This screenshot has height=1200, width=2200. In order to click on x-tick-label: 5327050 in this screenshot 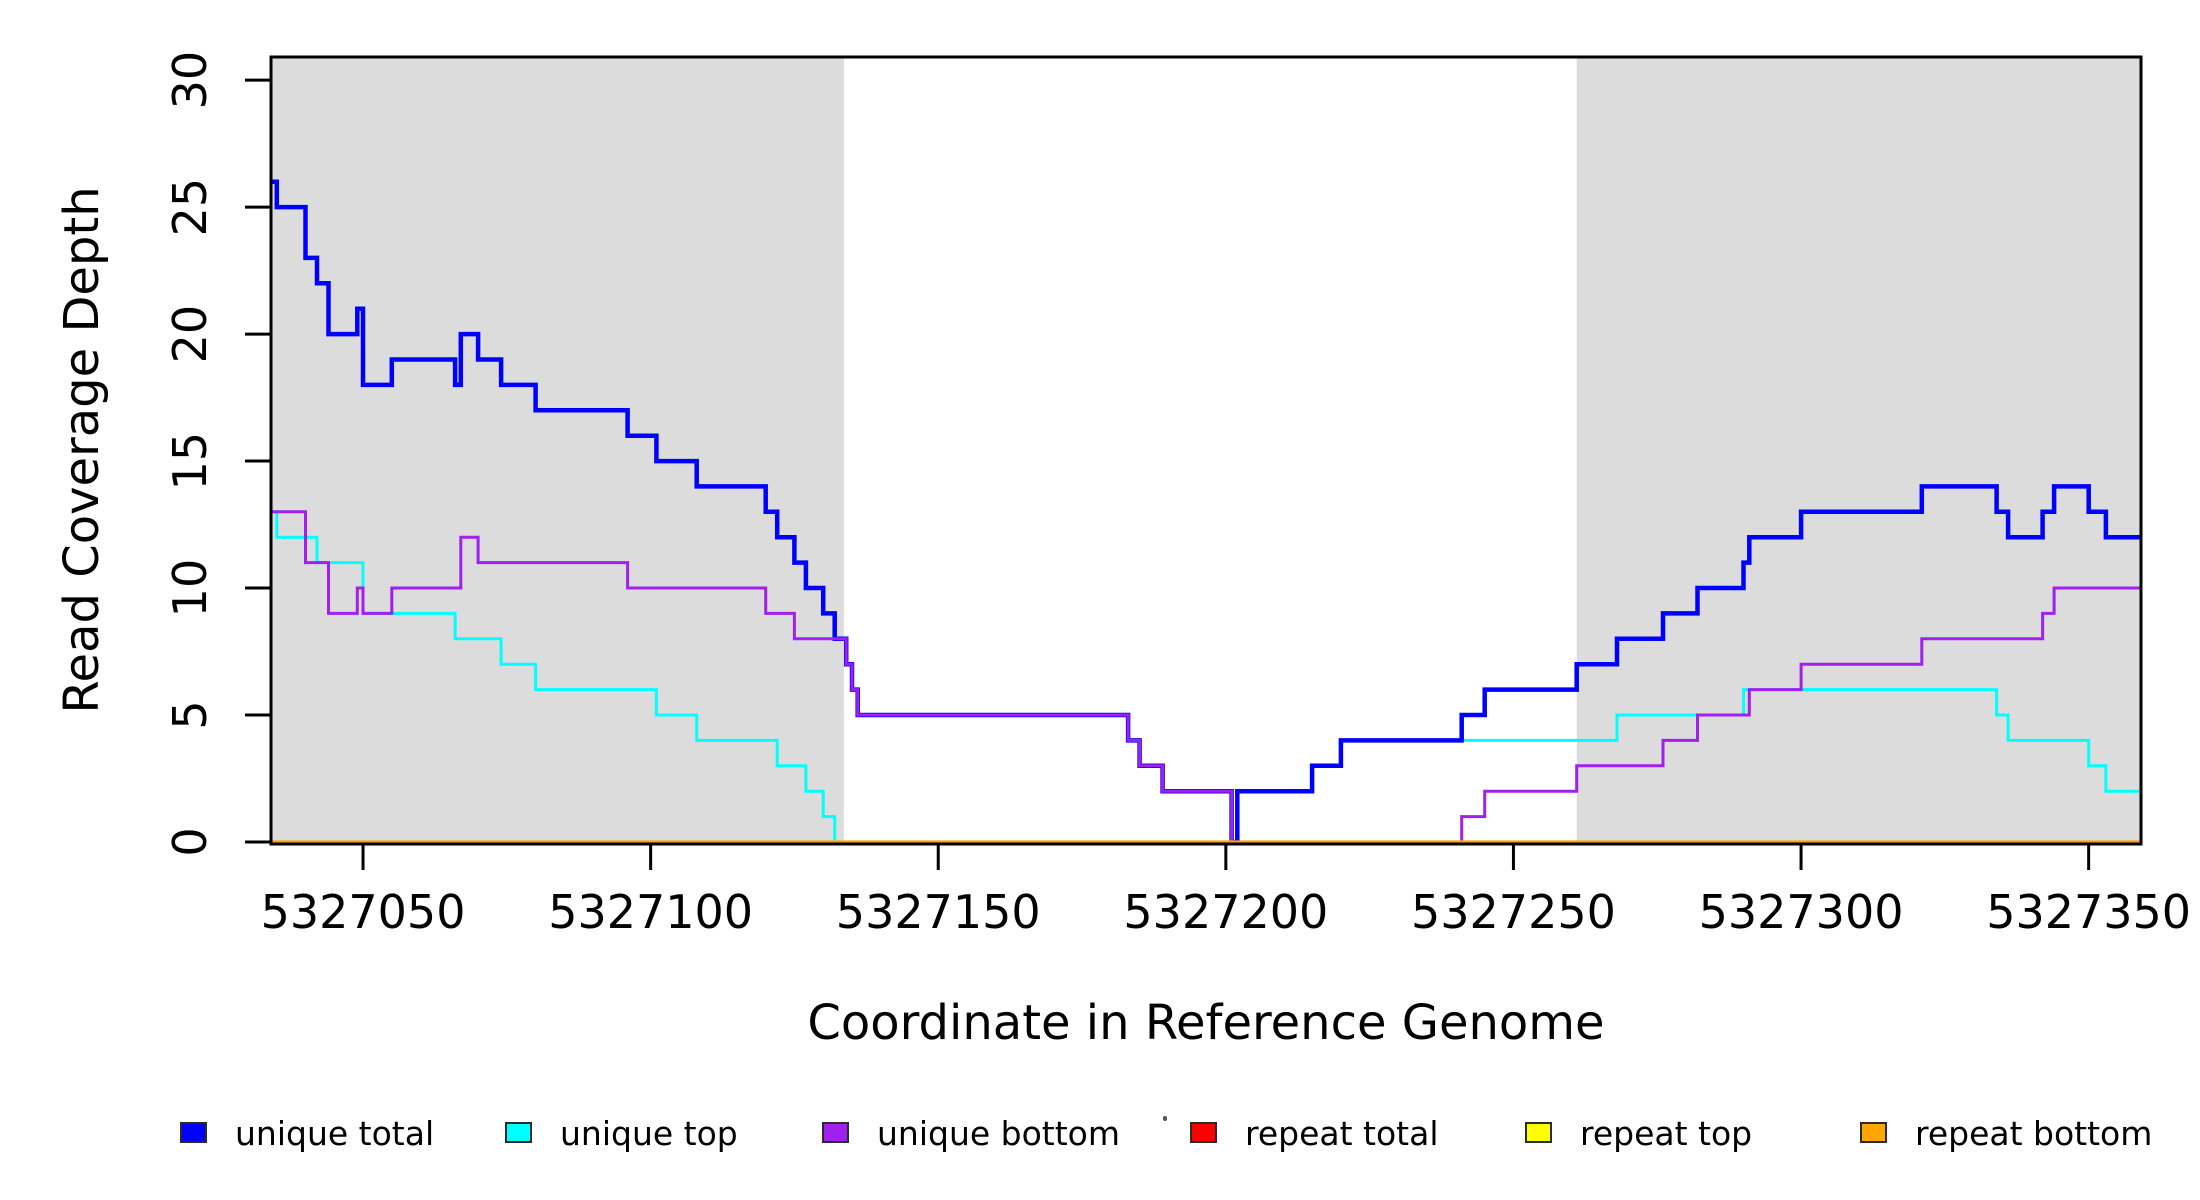, I will do `click(363, 912)`.